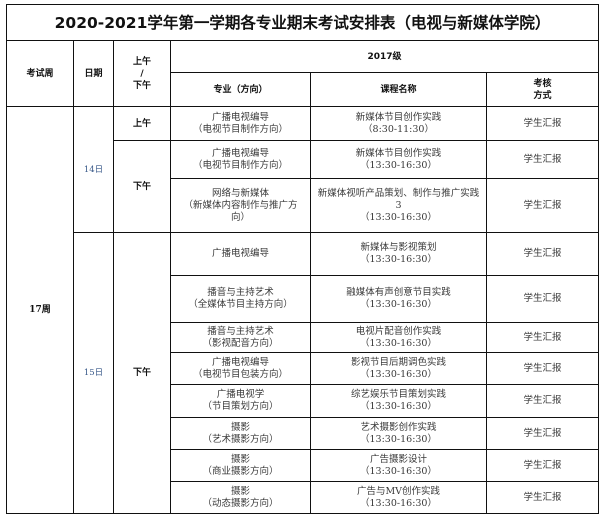 The height and width of the screenshot is (518, 600). I want to click on major-line: 网络与新媒体, so click(240, 193).